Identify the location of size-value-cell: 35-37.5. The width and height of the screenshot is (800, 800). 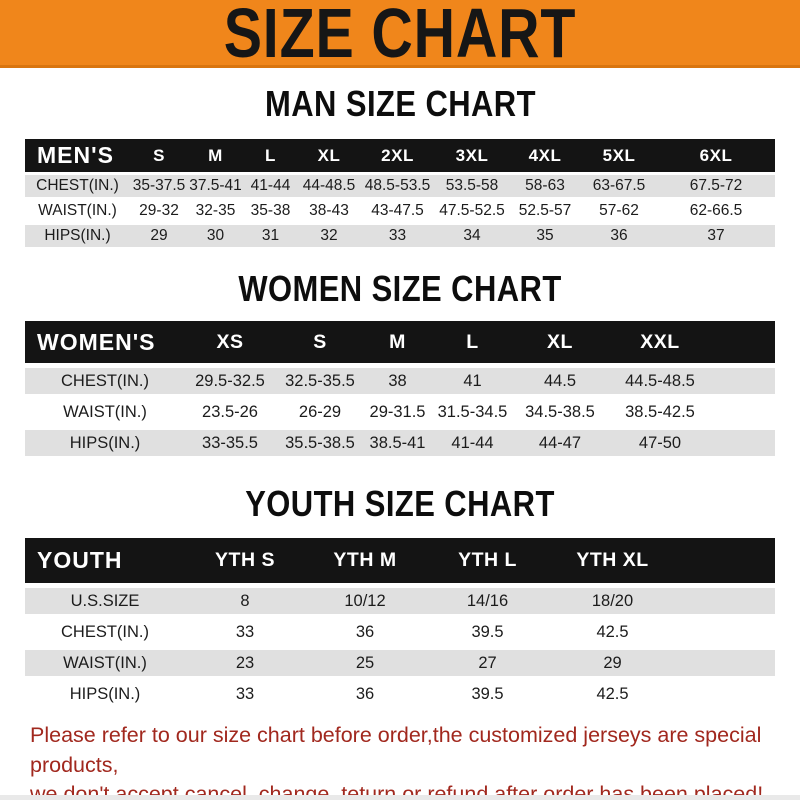
(159, 185).